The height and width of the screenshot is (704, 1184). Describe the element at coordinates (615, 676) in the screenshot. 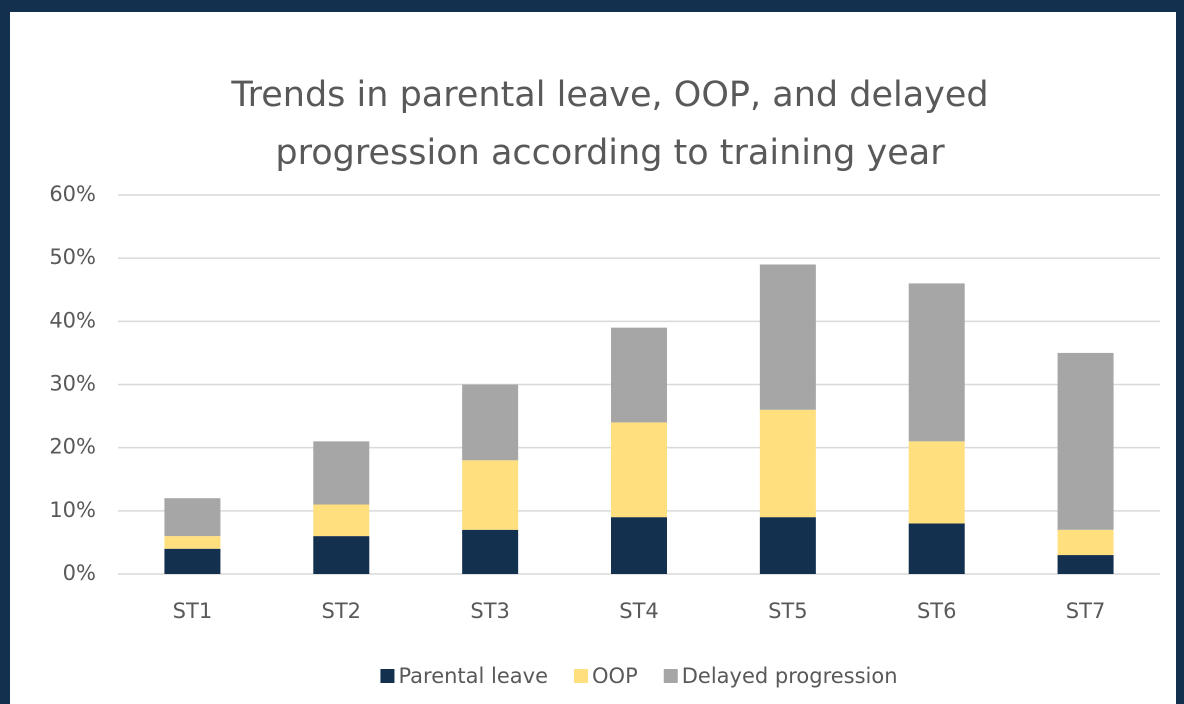

I see `legend-label: OOP` at that location.